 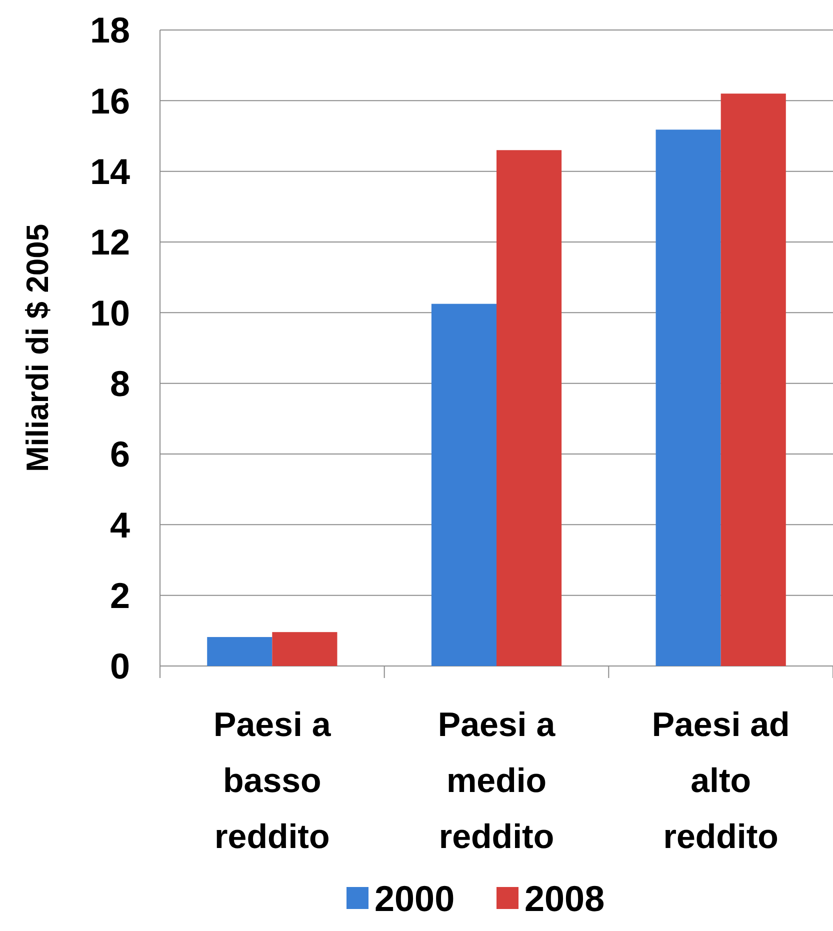 I want to click on y-tick-label: 12, so click(x=110, y=242).